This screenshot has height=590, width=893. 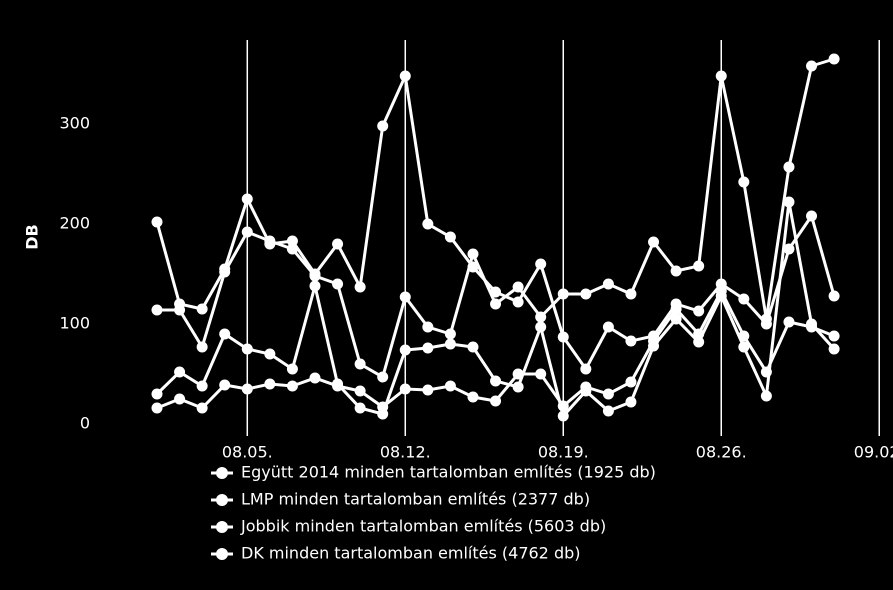 I want to click on x-tick-label: 08.05., so click(x=247, y=452).